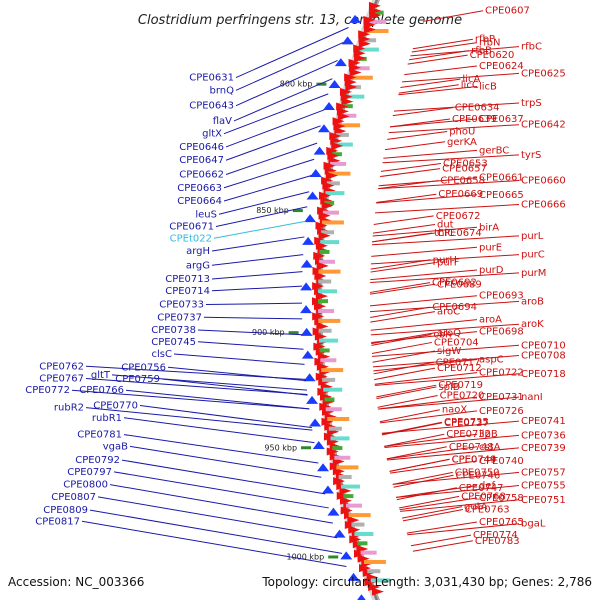 The height and width of the screenshot is (600, 600). I want to click on reverse-gene-label: CPE0746, so click(477, 475).